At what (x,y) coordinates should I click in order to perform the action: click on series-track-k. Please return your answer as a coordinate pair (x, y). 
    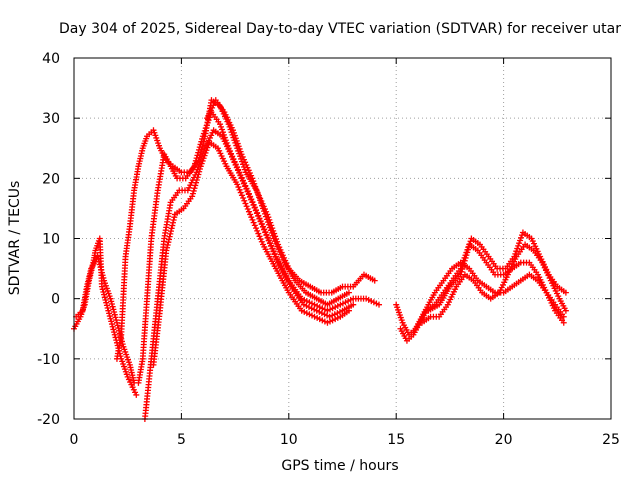
    Looking at the image, I should click on (493, 283).